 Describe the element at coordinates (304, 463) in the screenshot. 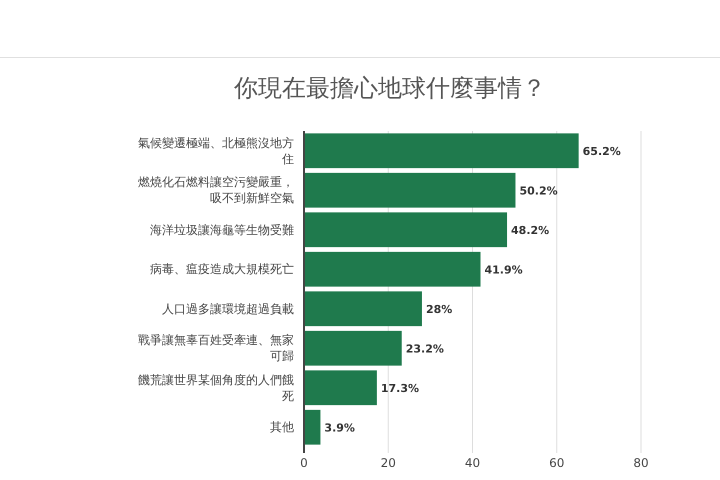

I see `x-tick-label: 0` at that location.